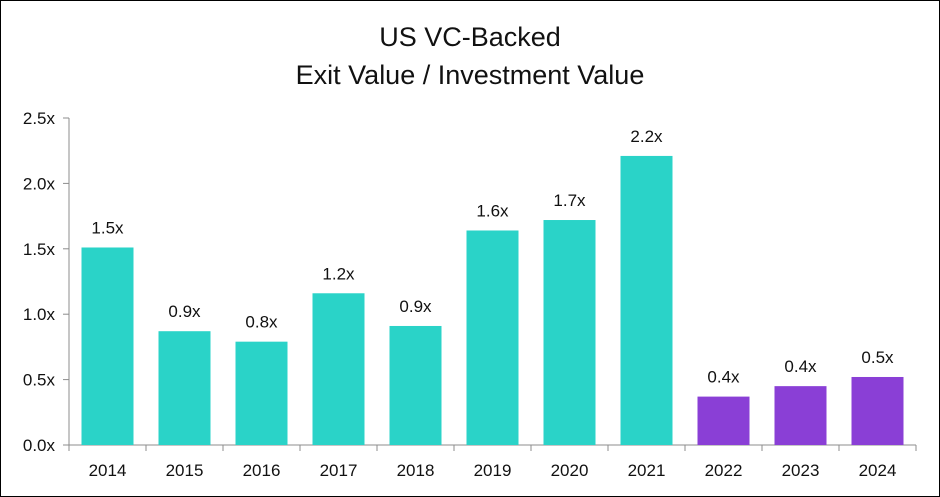 Image resolution: width=940 pixels, height=497 pixels. Describe the element at coordinates (723, 377) in the screenshot. I see `data-label-2022: 0.4x` at that location.